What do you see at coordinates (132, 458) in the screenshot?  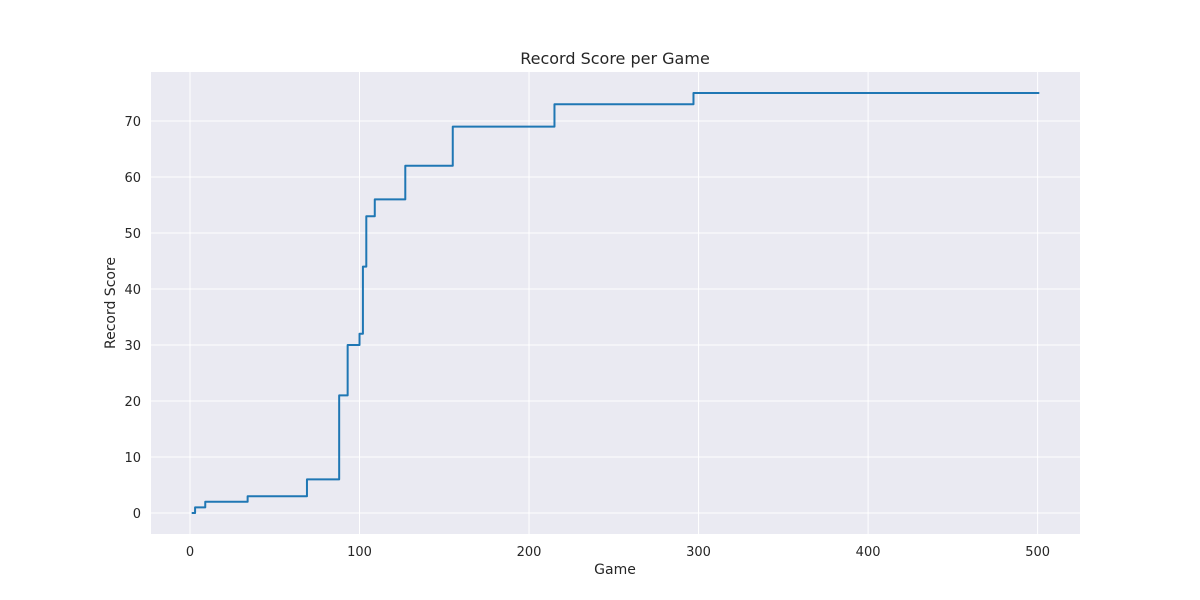 I see `y-tick-label: 10` at bounding box center [132, 458].